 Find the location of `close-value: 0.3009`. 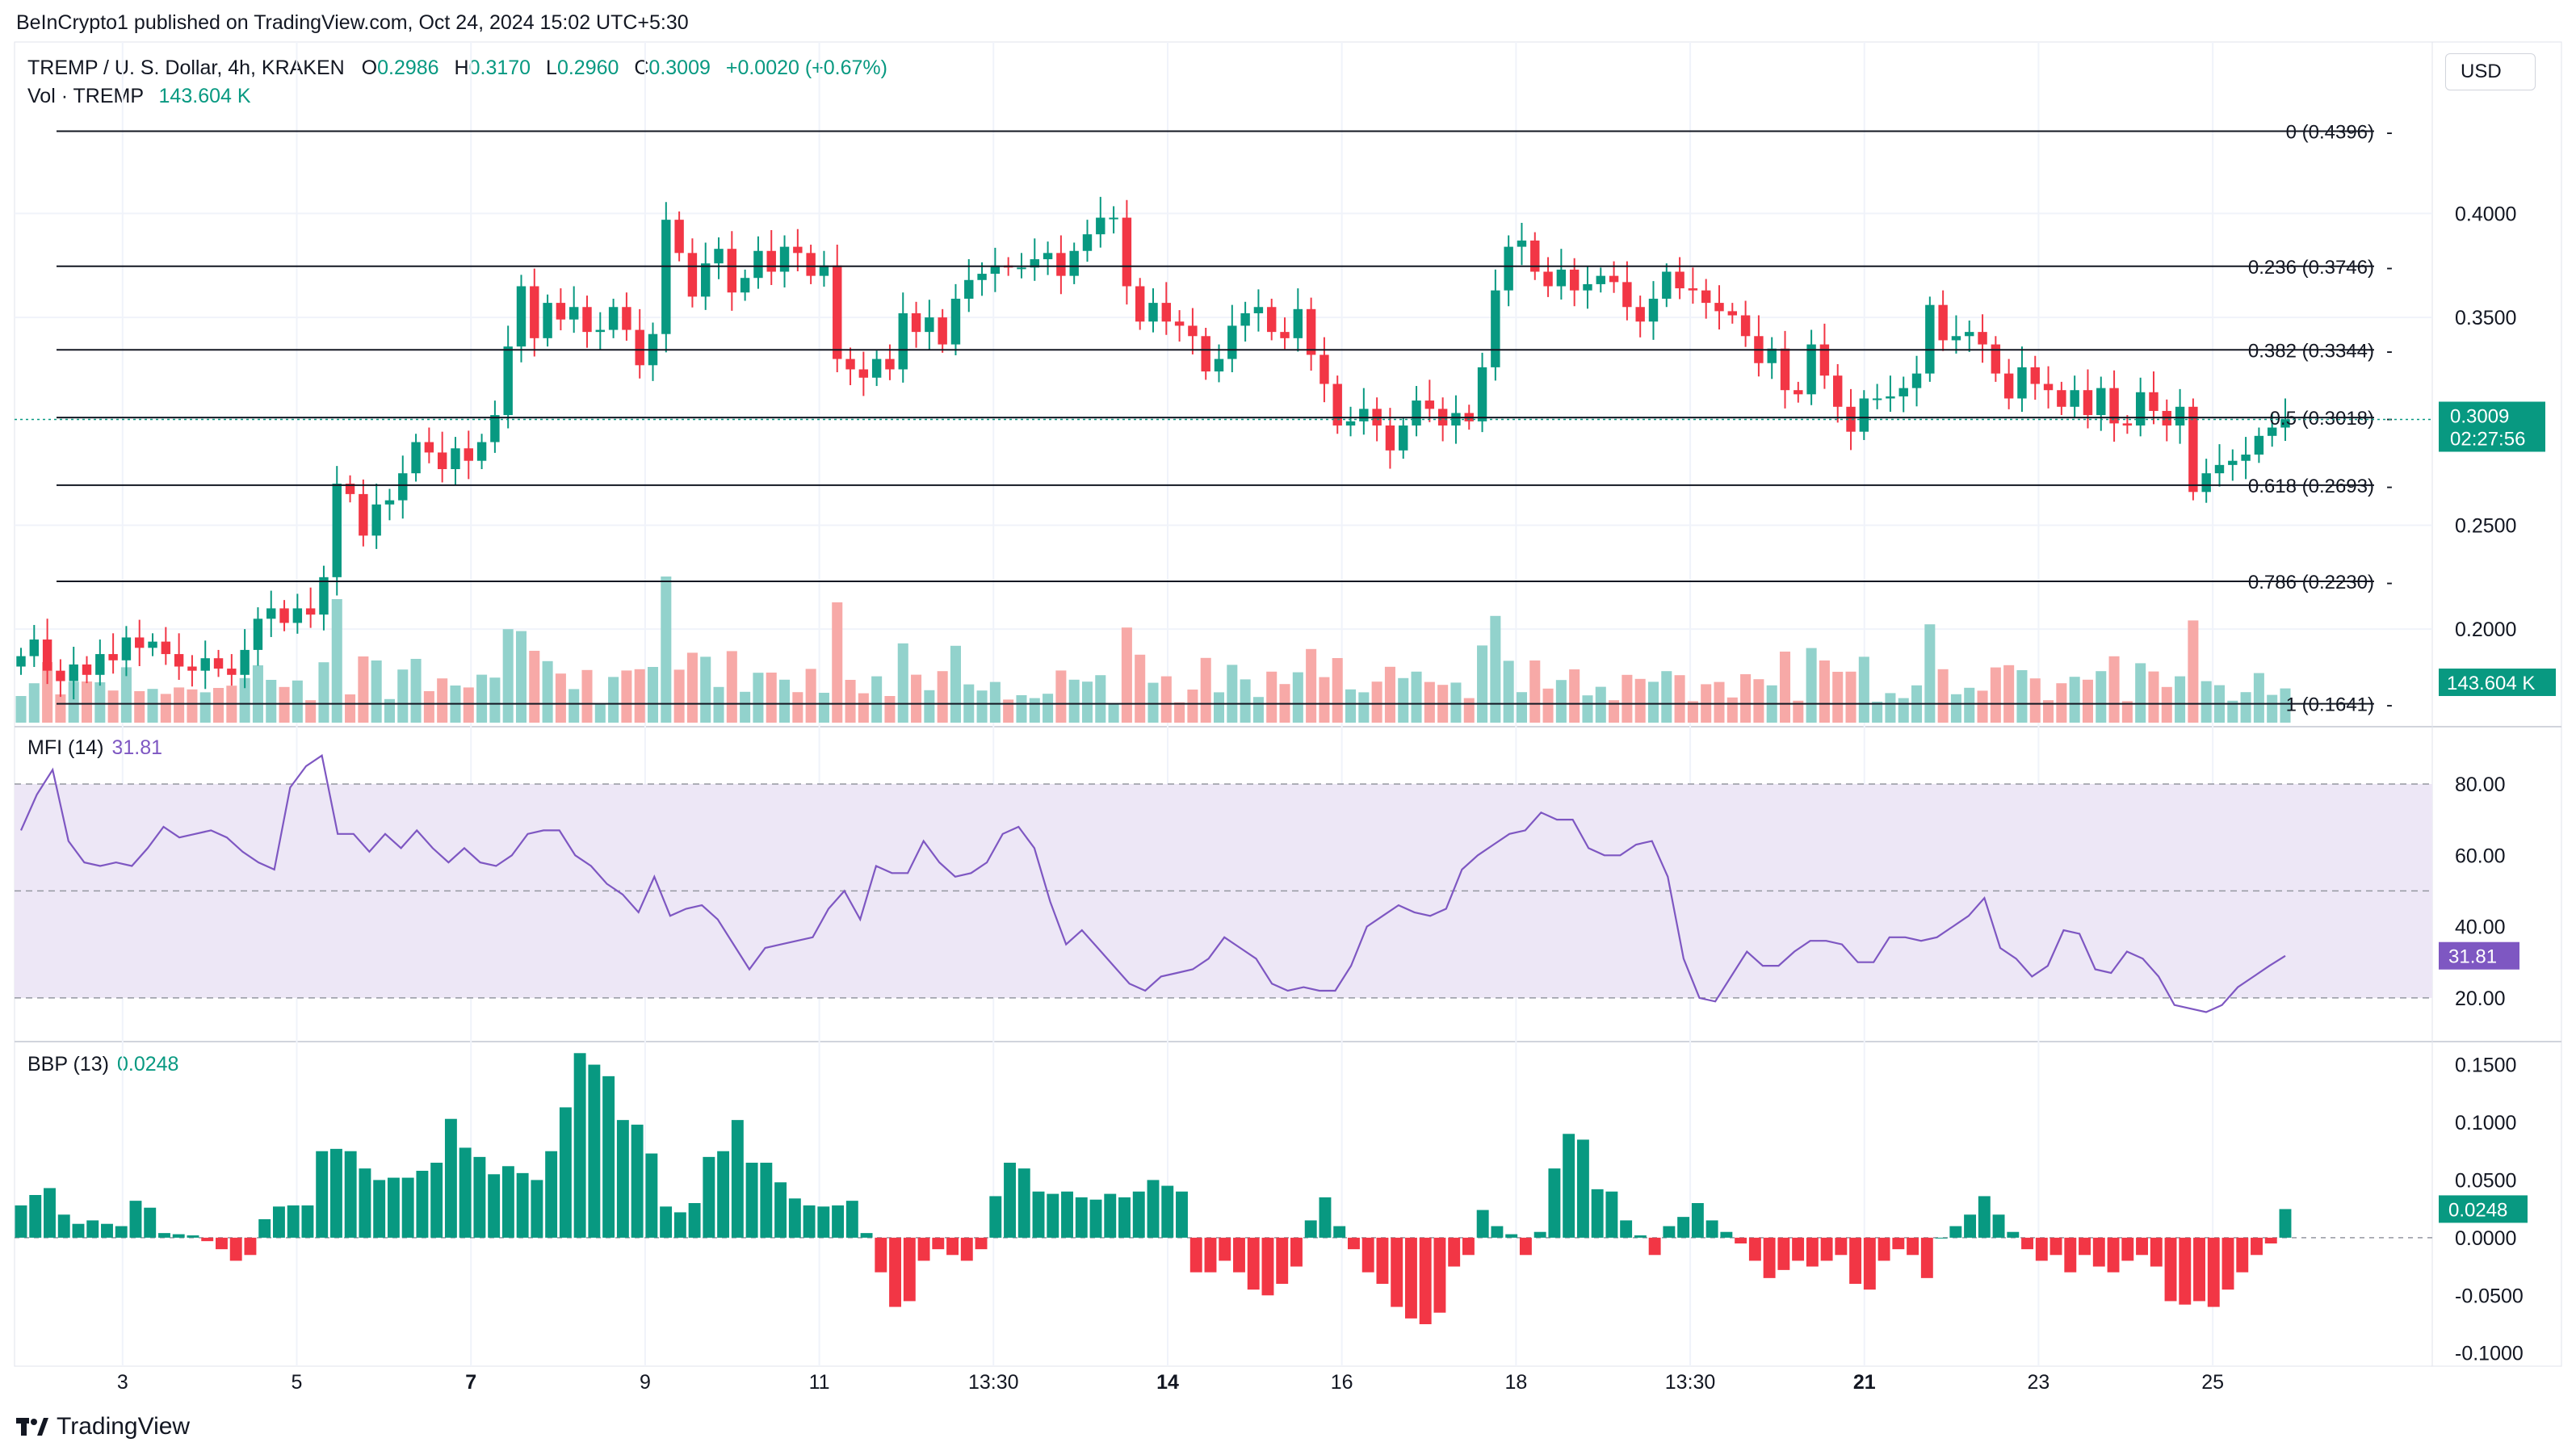

close-value: 0.3009 is located at coordinates (679, 68).